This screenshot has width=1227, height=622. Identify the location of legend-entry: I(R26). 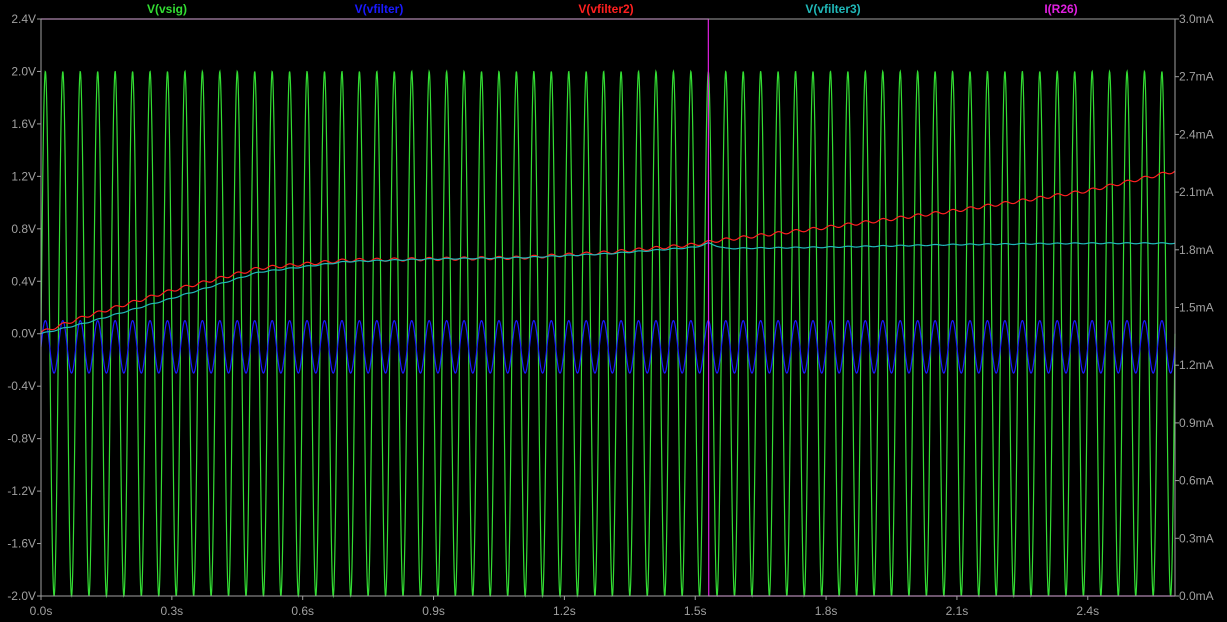
(1060, 9).